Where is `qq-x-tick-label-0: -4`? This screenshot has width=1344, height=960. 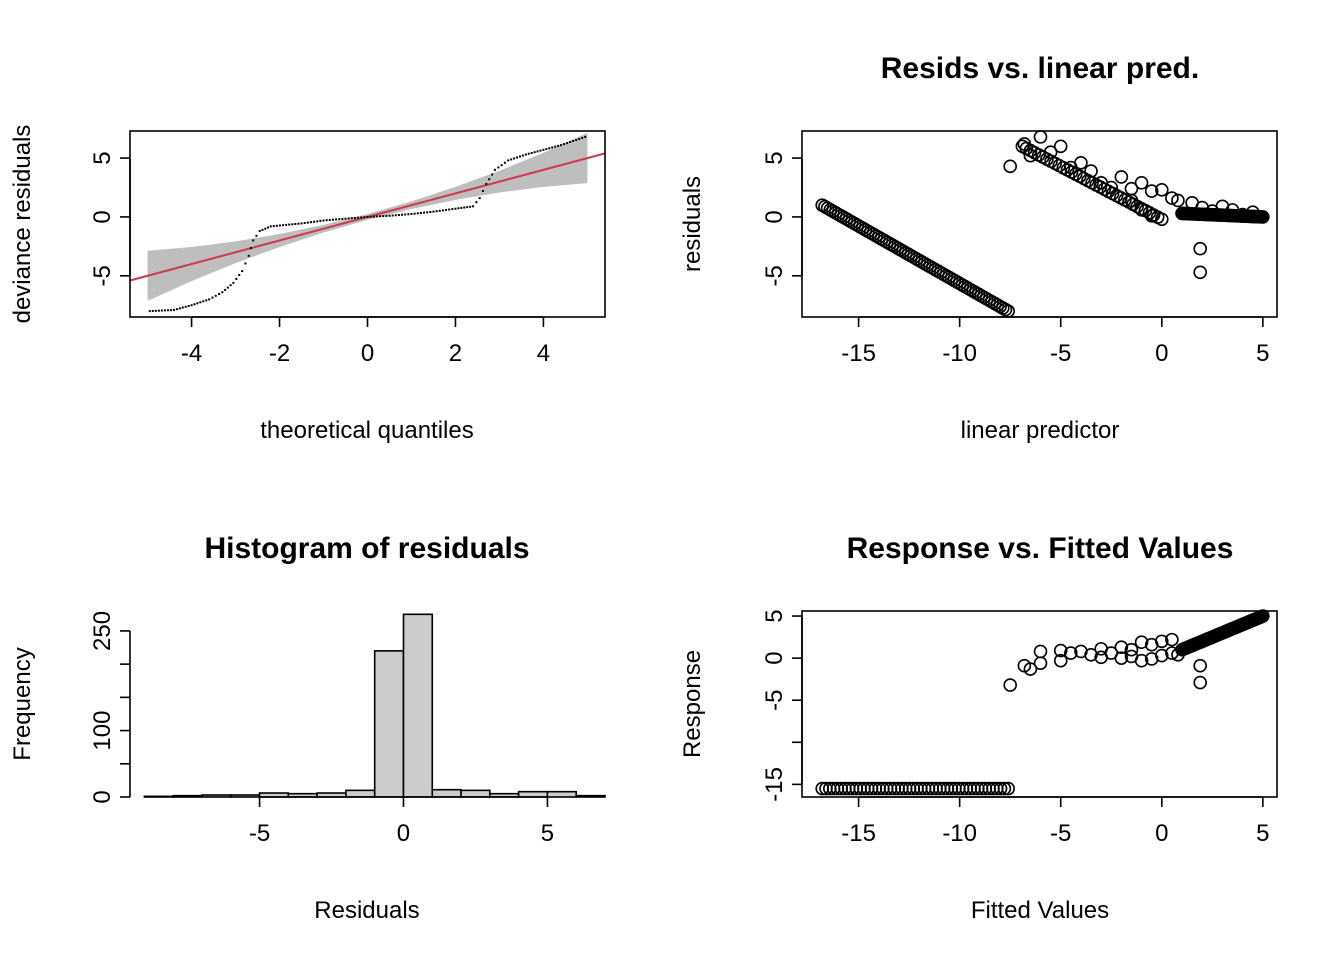
qq-x-tick-label-0: -4 is located at coordinates (191, 353).